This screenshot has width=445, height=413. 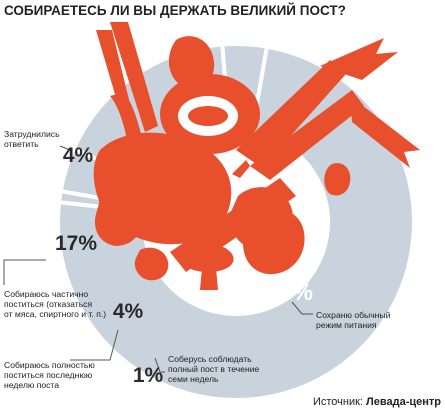 I want to click on annotation-line: Собираюсь полностью, so click(x=49, y=365).